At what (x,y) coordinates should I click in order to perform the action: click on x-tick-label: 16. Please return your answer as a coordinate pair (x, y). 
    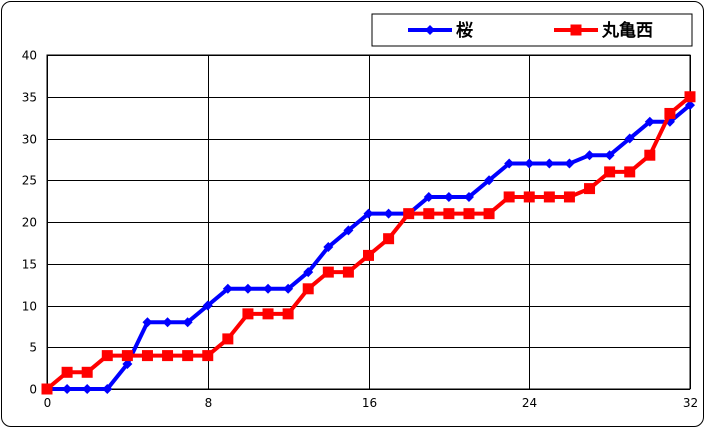
    Looking at the image, I should click on (369, 403).